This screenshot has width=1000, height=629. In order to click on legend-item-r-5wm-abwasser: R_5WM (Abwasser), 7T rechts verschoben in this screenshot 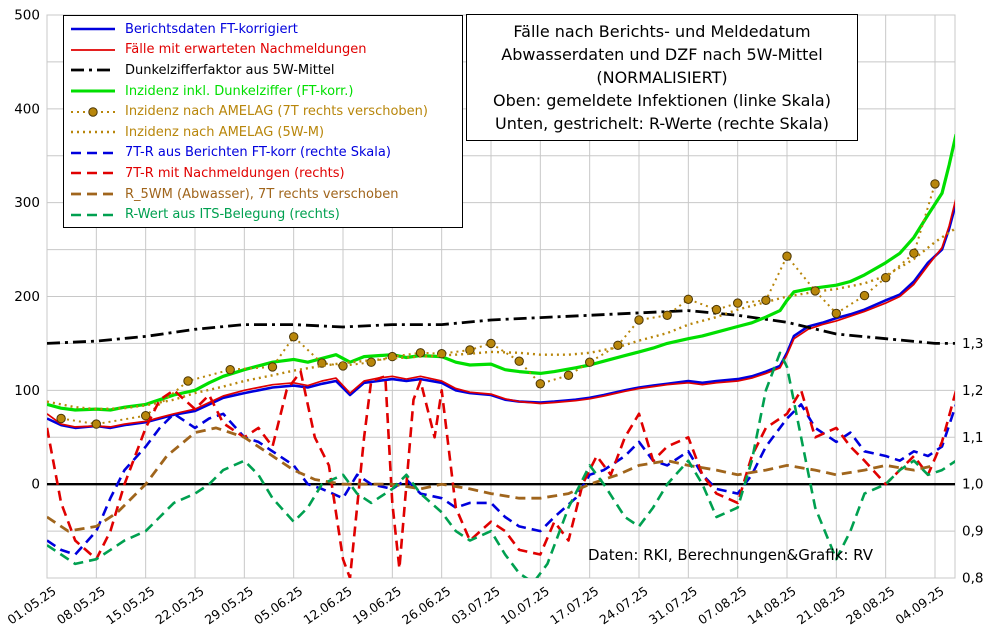, I will do `click(263, 194)`.